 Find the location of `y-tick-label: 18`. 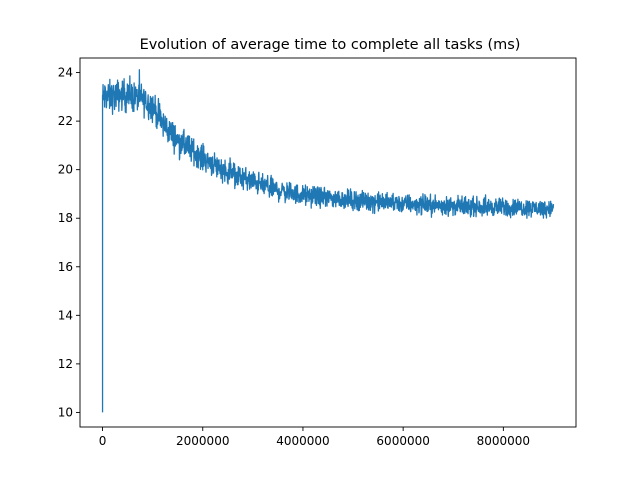

y-tick-label: 18 is located at coordinates (65, 218).